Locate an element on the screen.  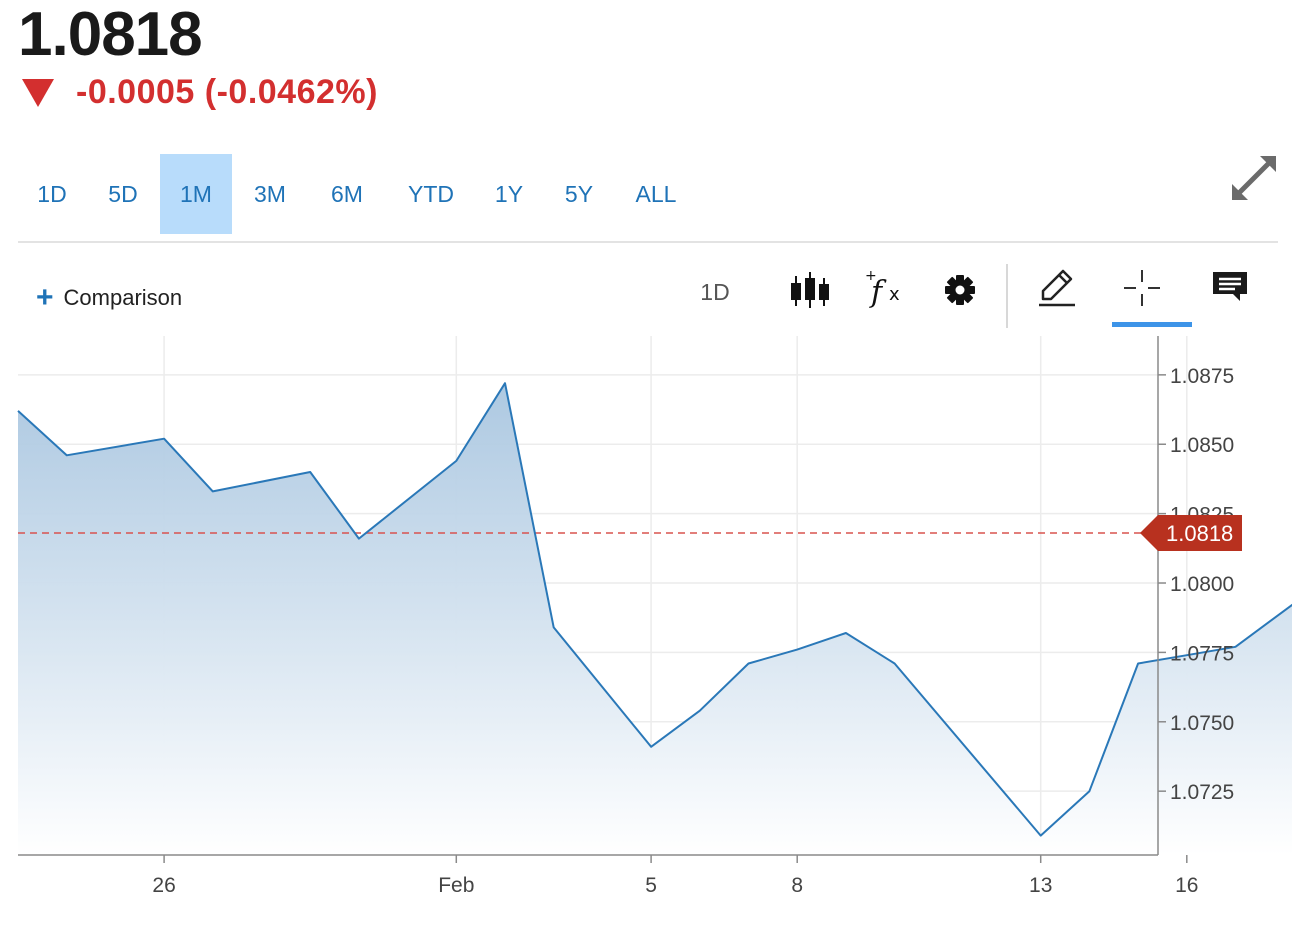
y-tick-label: 1.0850 is located at coordinates (1202, 445).